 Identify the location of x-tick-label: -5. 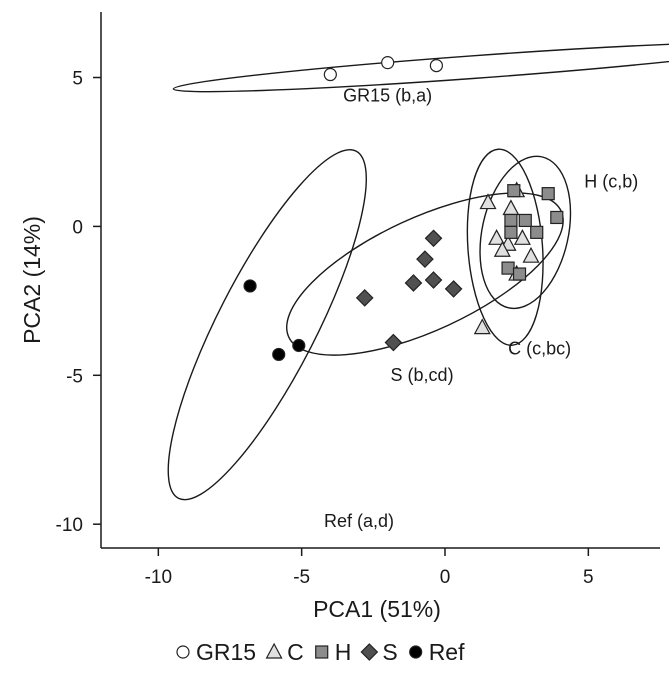
(301, 577).